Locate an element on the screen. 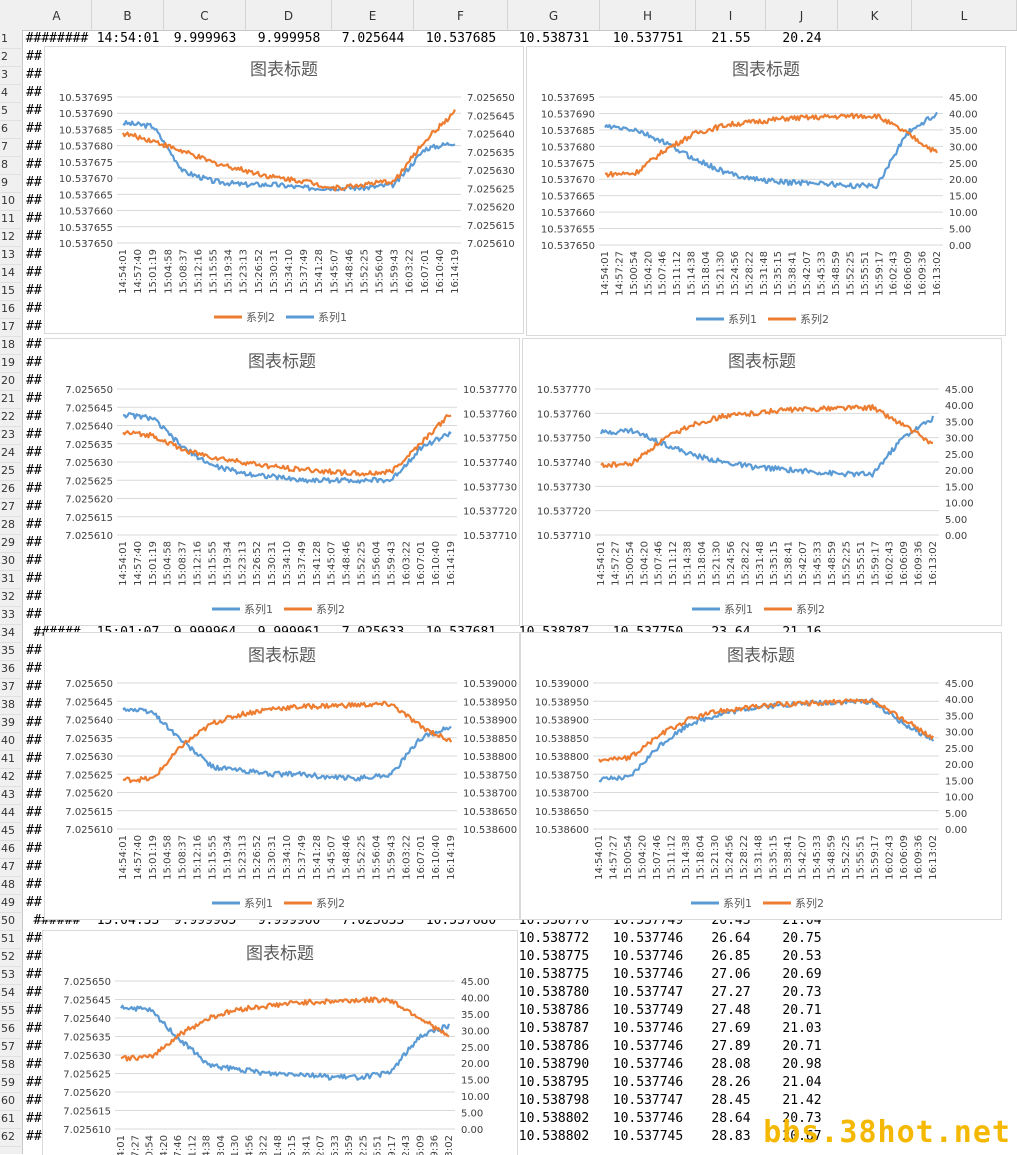 This screenshot has width=1017, height=1155. column-header-D: D is located at coordinates (289, 15).